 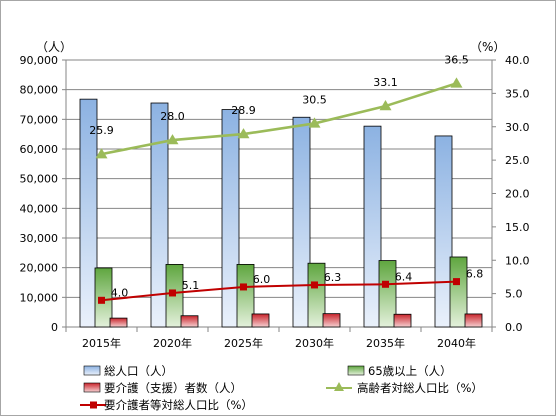 What do you see at coordinates (517, 127) in the screenshot?
I see `right-tick-label: 30.0` at bounding box center [517, 127].